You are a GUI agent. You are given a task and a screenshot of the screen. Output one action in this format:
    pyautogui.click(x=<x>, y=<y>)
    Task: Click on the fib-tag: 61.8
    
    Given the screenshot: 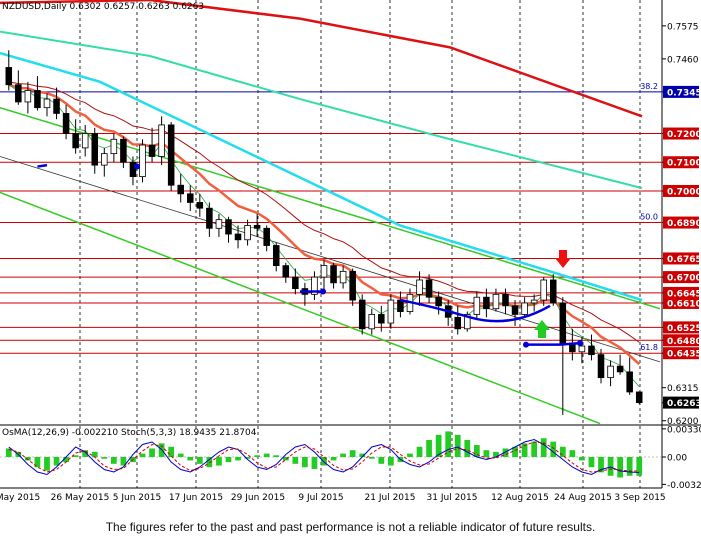 What is the action you would take?
    pyautogui.click(x=649, y=347)
    